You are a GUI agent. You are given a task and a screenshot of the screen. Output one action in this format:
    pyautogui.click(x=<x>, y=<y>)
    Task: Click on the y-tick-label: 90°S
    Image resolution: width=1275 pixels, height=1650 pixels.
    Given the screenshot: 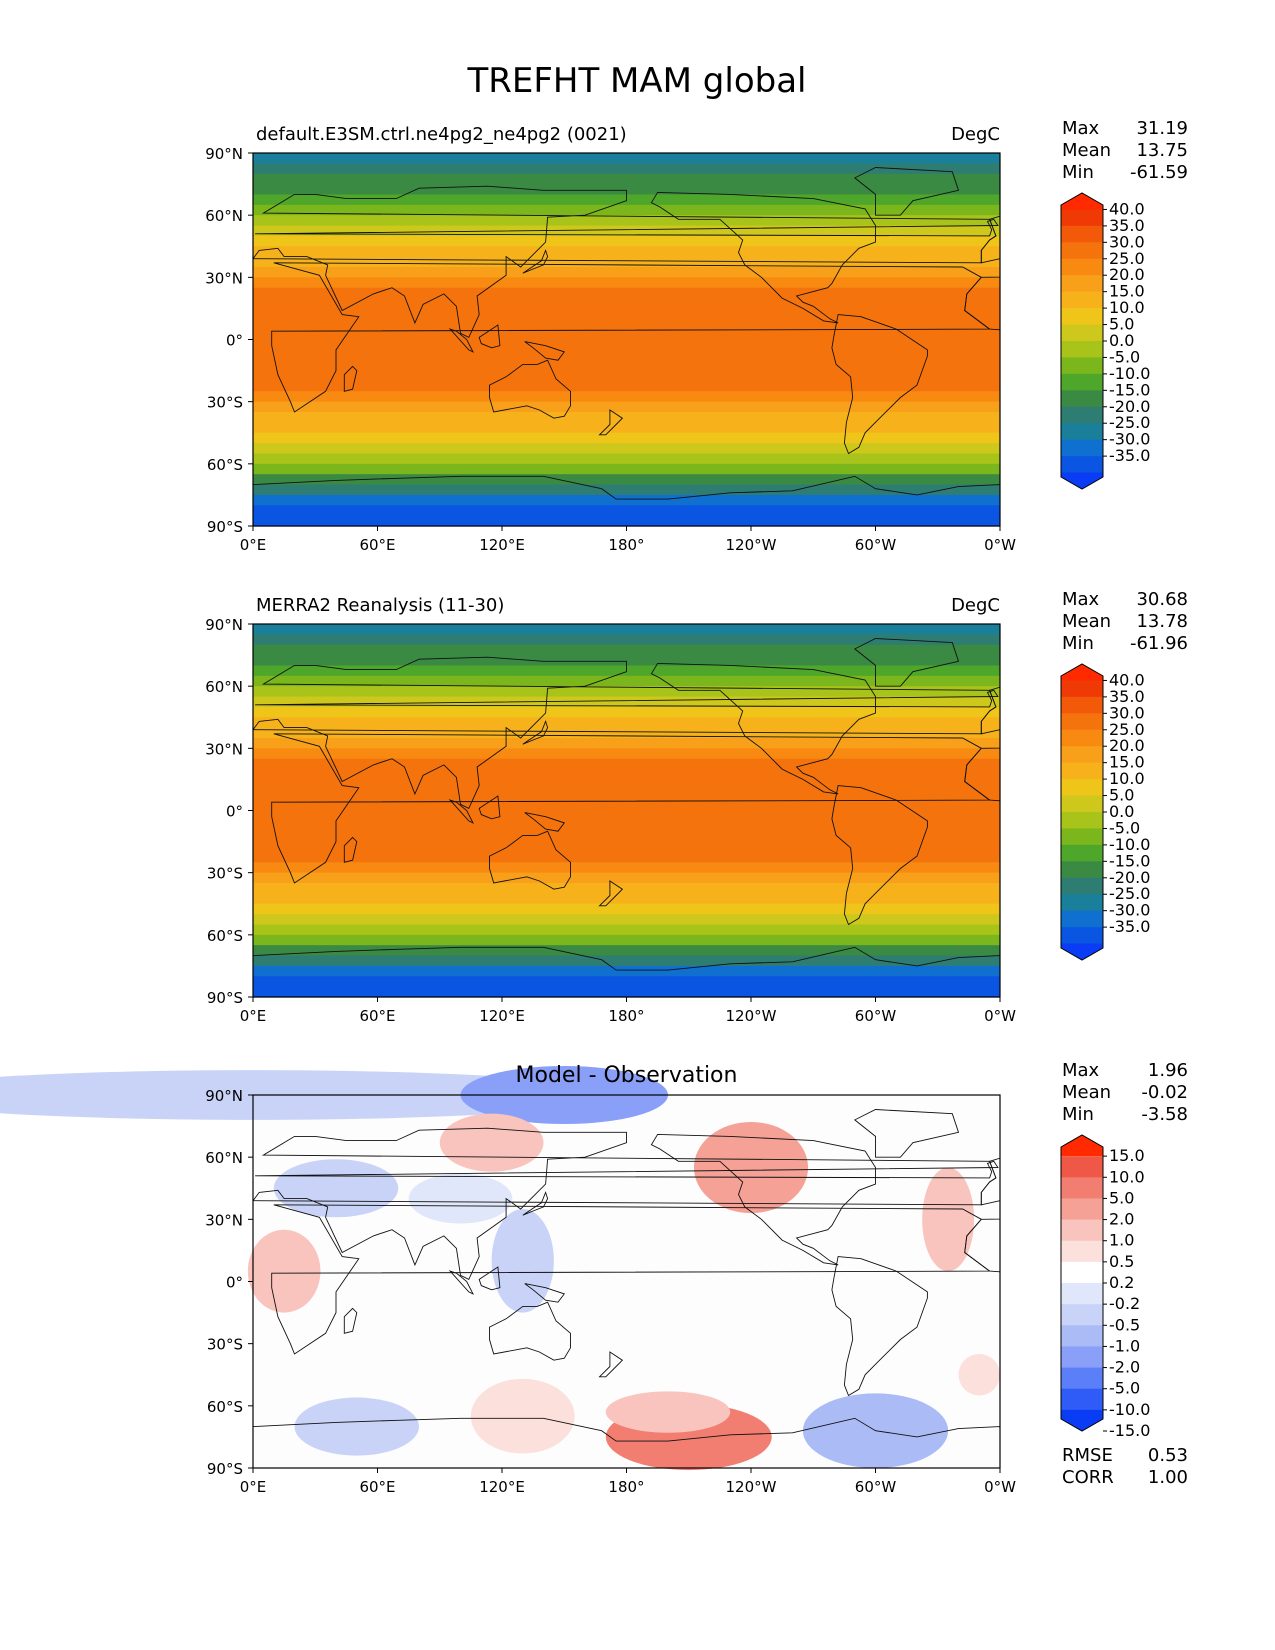 What is the action you would take?
    pyautogui.click(x=225, y=1469)
    